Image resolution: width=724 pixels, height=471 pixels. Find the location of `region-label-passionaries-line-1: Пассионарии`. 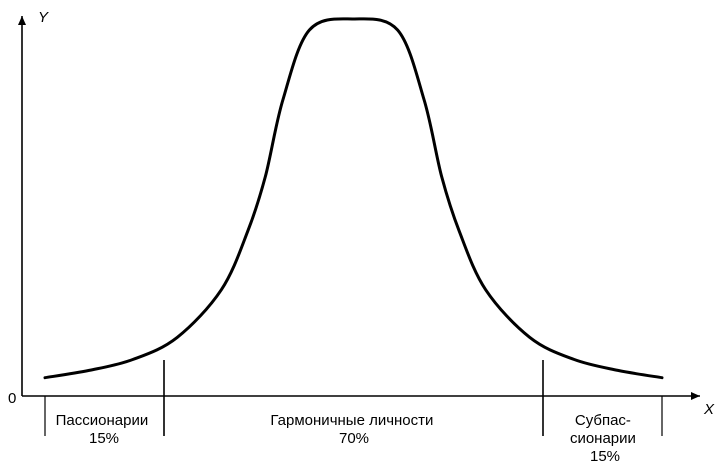

region-label-passionaries-line-1: Пассионарии is located at coordinates (102, 420).